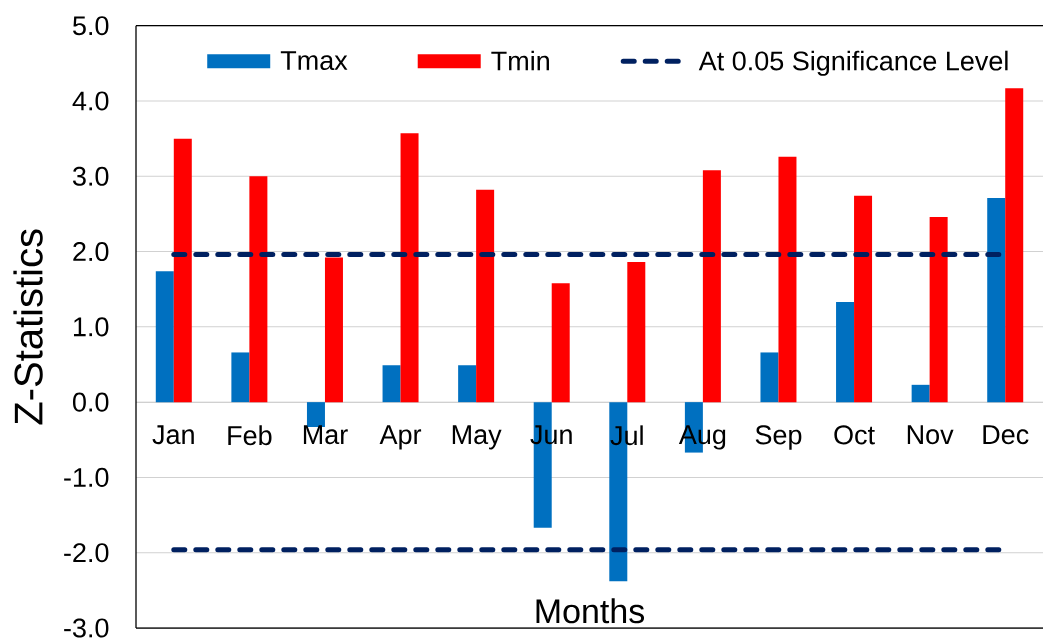 Image resolution: width=1043 pixels, height=642 pixels. What do you see at coordinates (250, 435) in the screenshot?
I see `x-tick-label: Feb` at bounding box center [250, 435].